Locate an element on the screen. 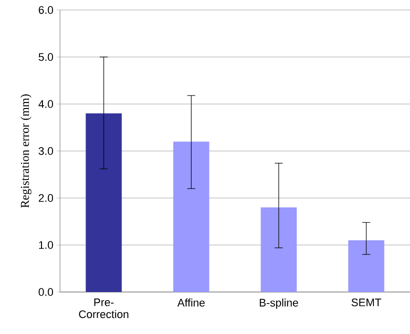 The height and width of the screenshot is (334, 410). y-tick-label: 5.0 is located at coordinates (46, 57).